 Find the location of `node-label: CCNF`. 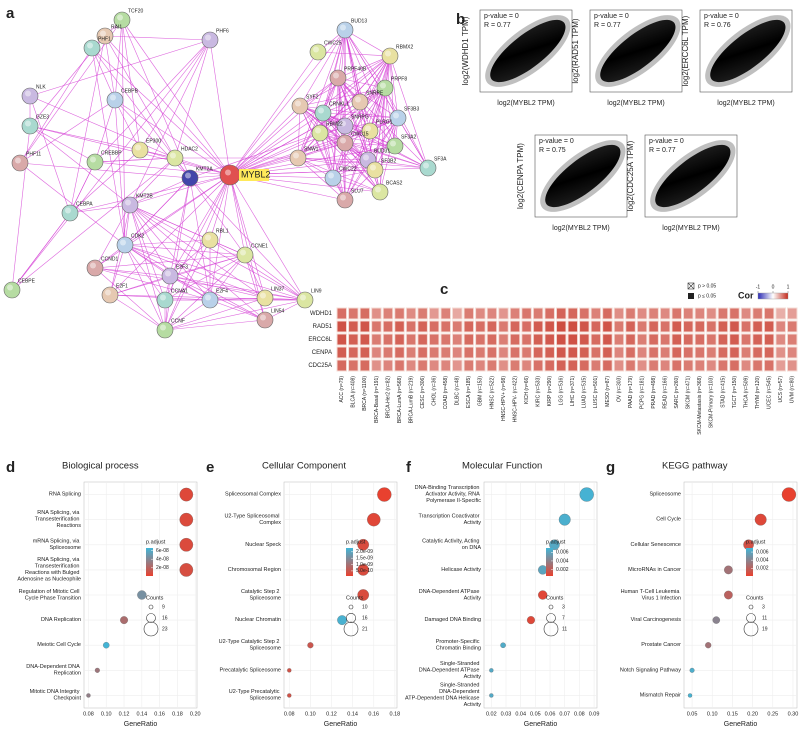

node-label: CCNF is located at coordinates (178, 321).